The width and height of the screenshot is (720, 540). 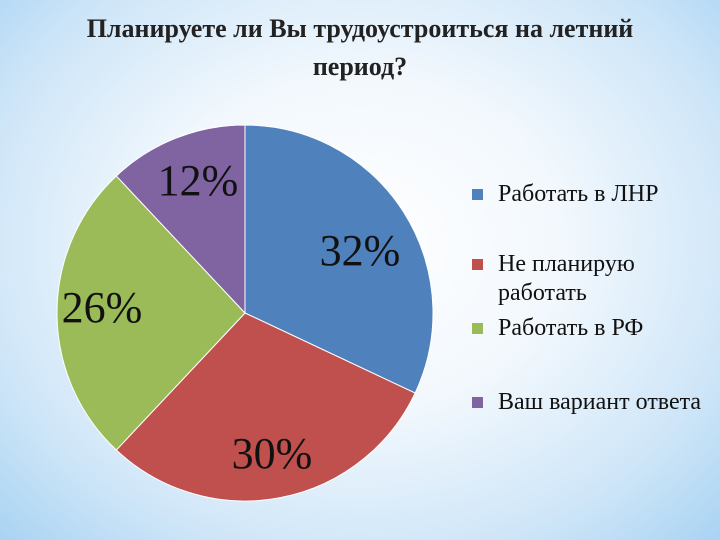 I want to click on slice-data-label: 32%, so click(x=360, y=250).